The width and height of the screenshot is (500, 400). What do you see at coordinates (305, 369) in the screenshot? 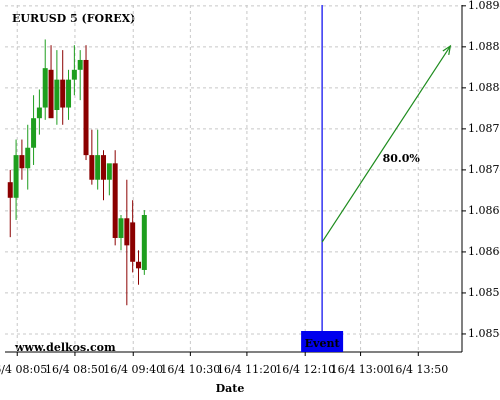
I see `x-tick-label: 16/4 12:10` at bounding box center [305, 369].